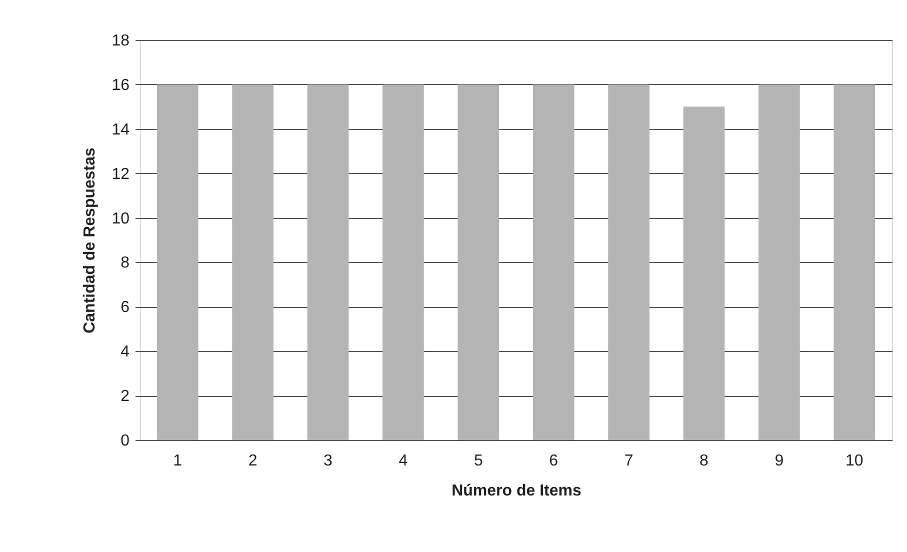 Image resolution: width=907 pixels, height=552 pixels. What do you see at coordinates (121, 129) in the screenshot?
I see `y-tick-label: 14` at bounding box center [121, 129].